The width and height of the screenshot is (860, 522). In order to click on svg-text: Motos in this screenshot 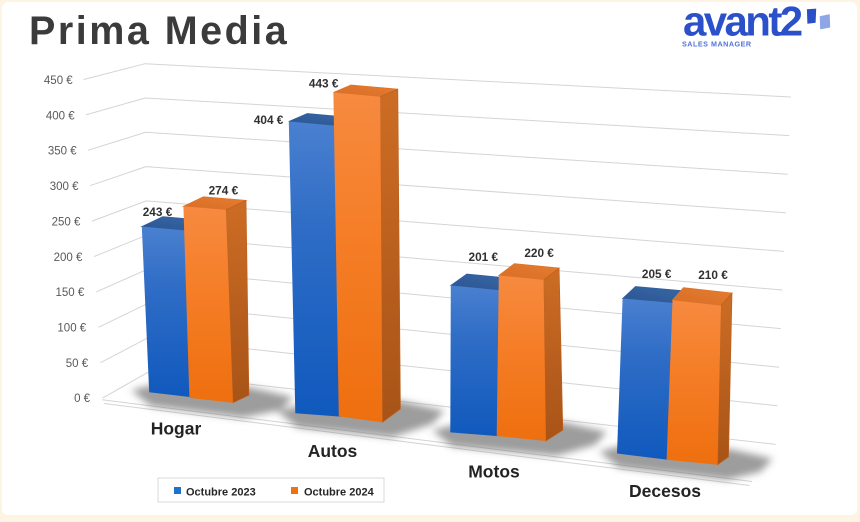, I will do `click(494, 471)`.